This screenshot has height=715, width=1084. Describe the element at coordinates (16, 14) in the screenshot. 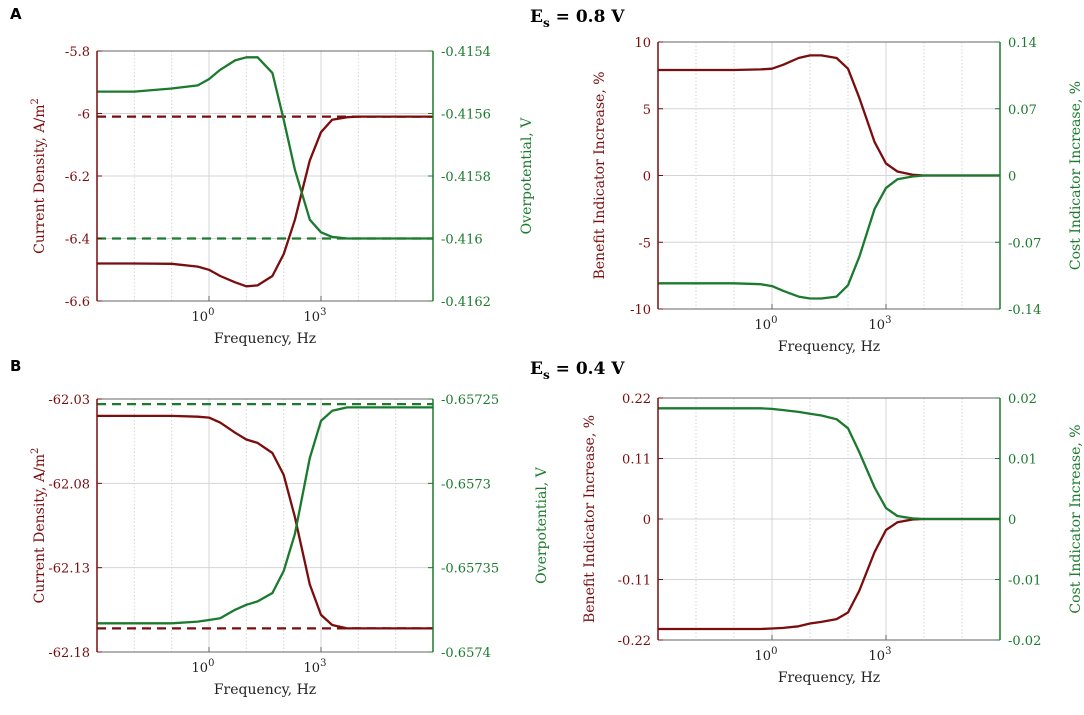

I see `panel-letter-a: A` at that location.